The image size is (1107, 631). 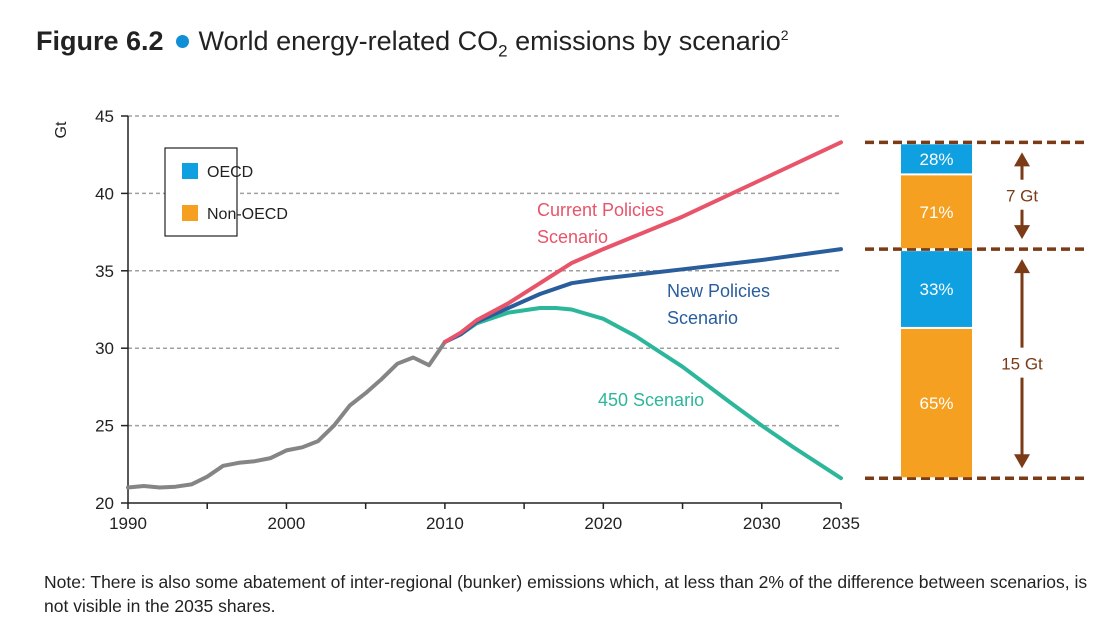 I want to click on bar-share-label: 65%, so click(x=936, y=403).